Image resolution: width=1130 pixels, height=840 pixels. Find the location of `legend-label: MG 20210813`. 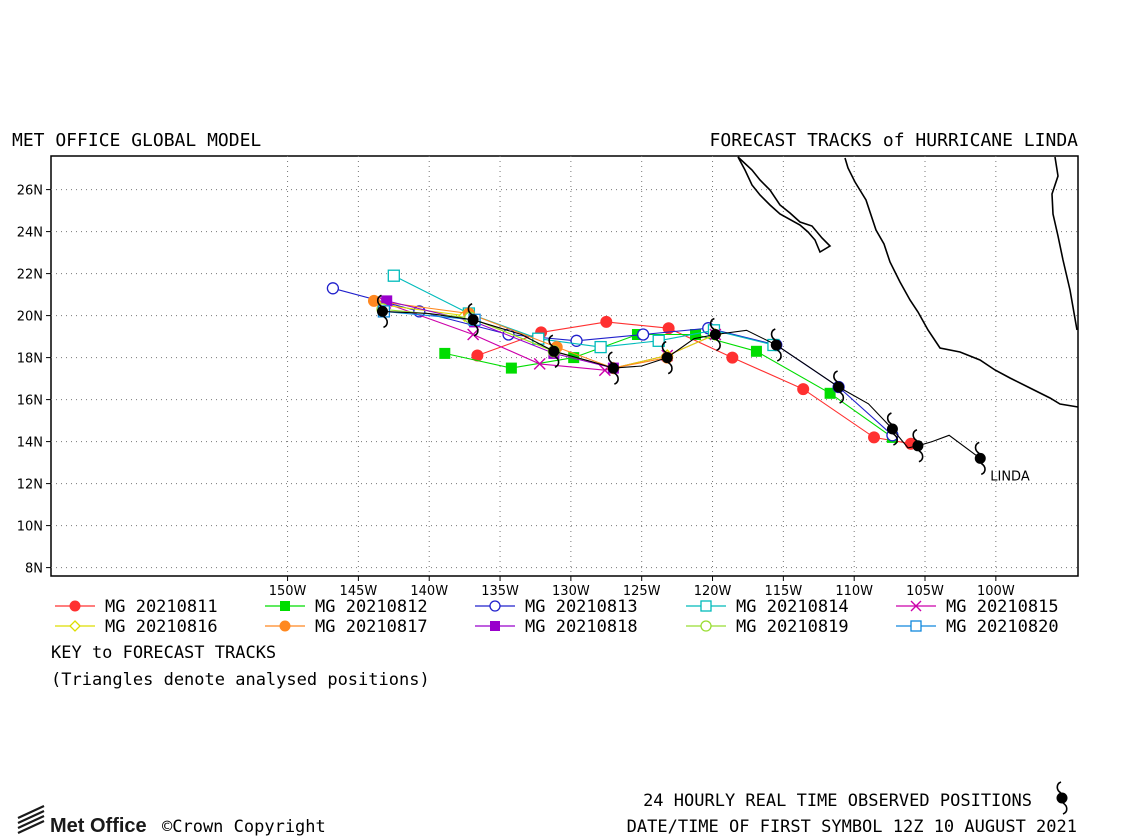

legend-label: MG 20210813 is located at coordinates (581, 607).